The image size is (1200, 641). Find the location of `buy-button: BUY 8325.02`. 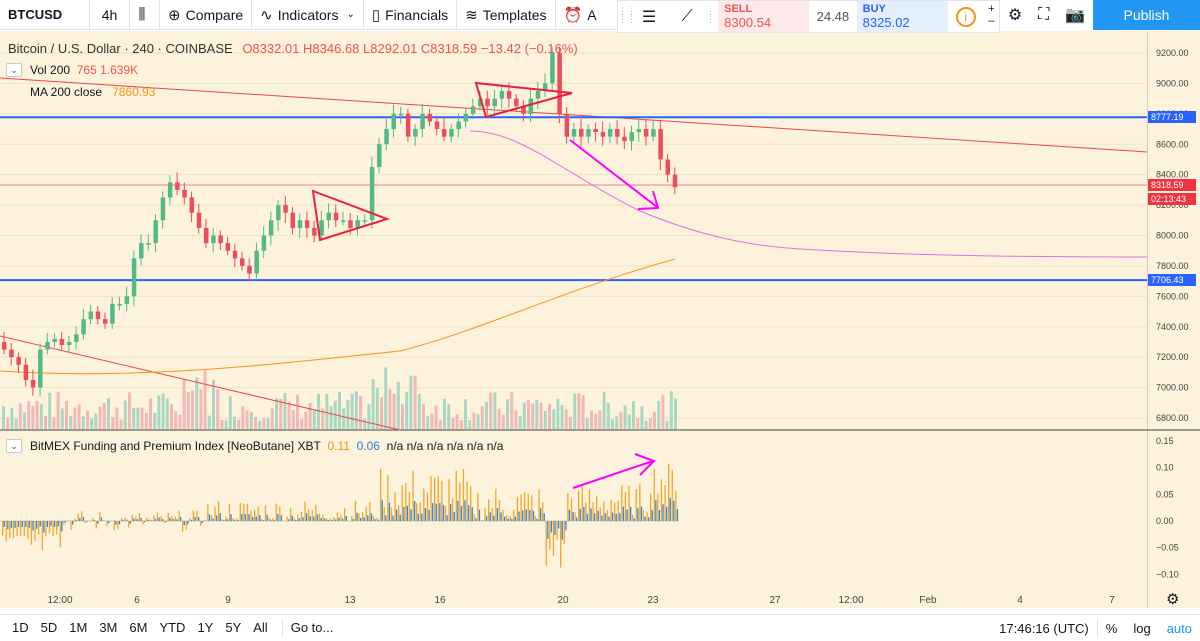

buy-button: BUY 8325.02 is located at coordinates (902, 16).